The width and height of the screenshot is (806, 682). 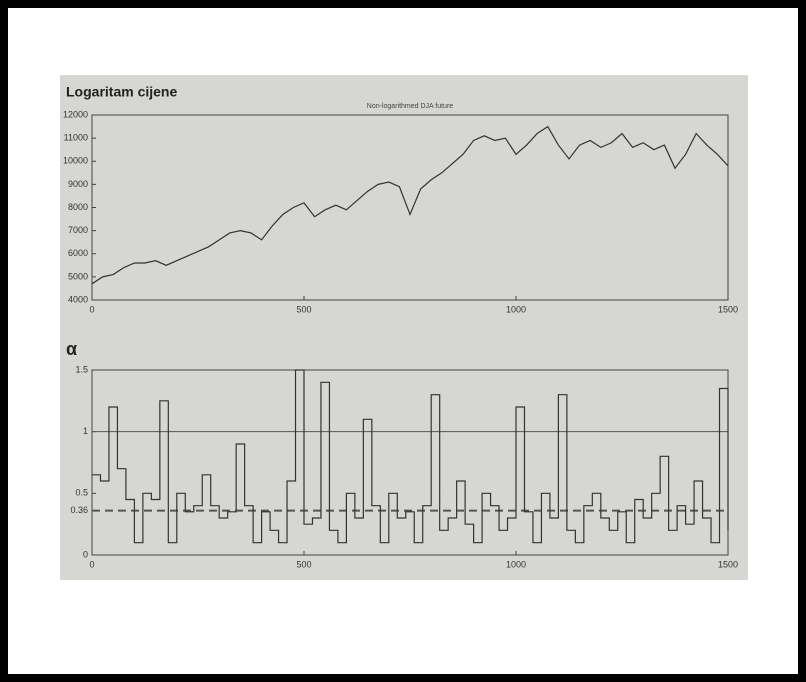 I want to click on y-tick-label: 12000, so click(x=75, y=114).